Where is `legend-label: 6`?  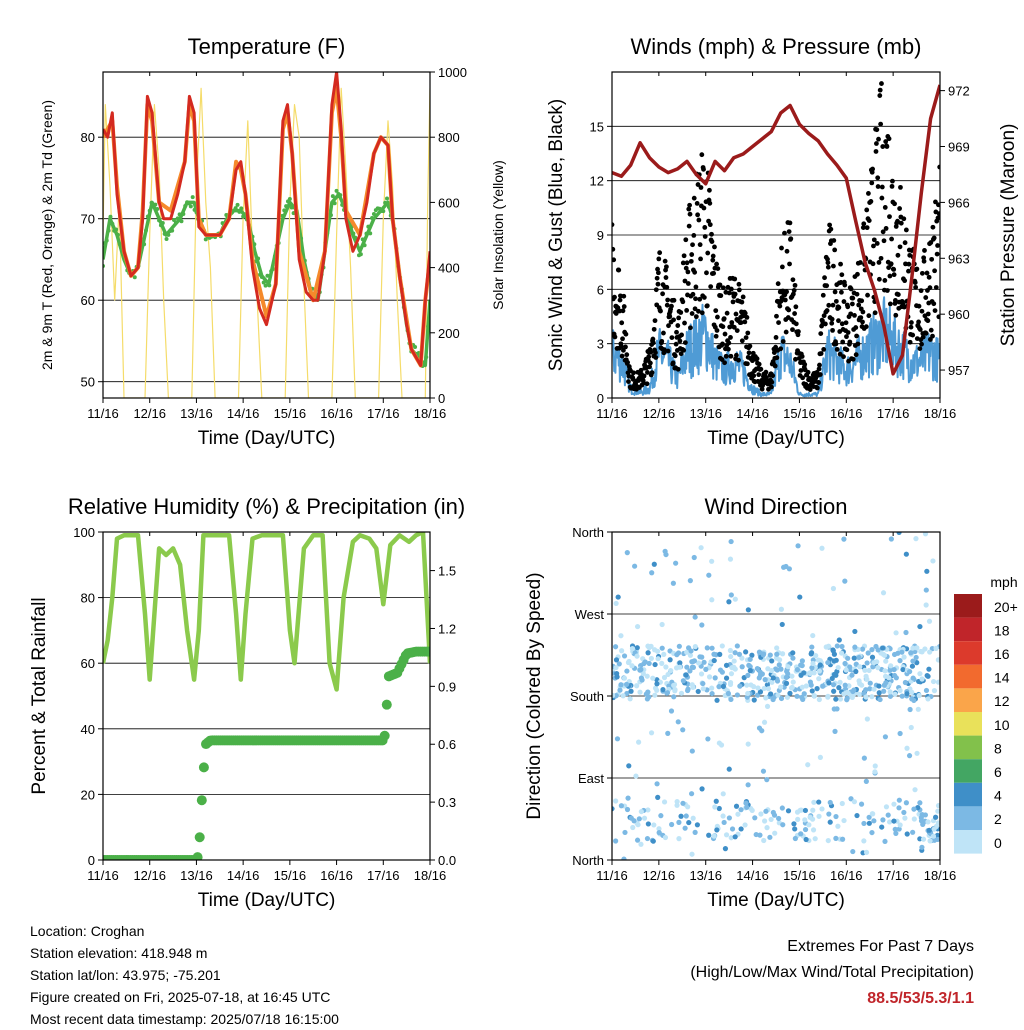
legend-label: 6 is located at coordinates (998, 772).